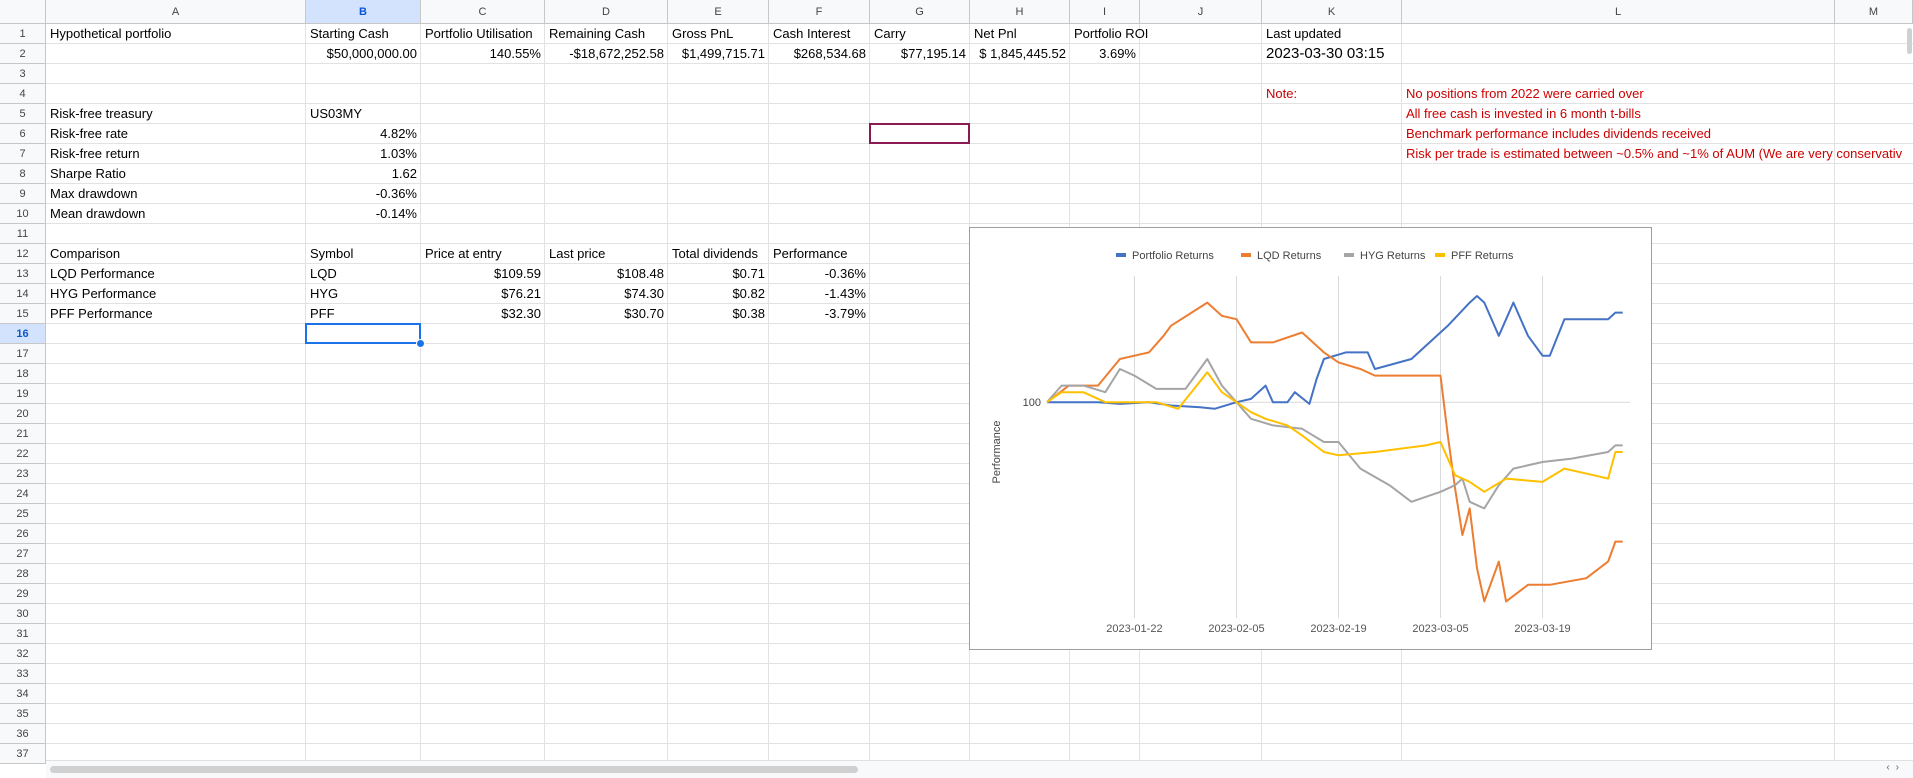  What do you see at coordinates (89, 133) in the screenshot?
I see `cell-A6: Risk-free rate` at bounding box center [89, 133].